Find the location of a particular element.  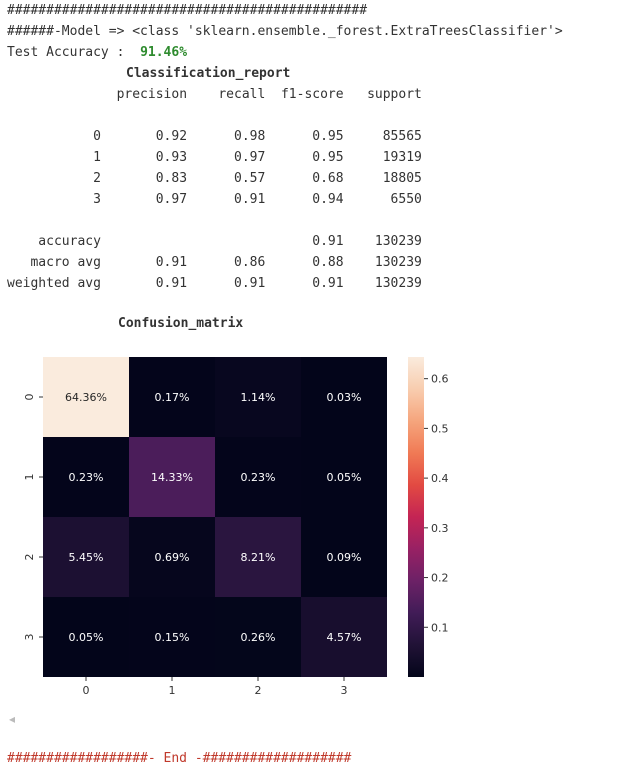

heatmap-cell-label: 0.09% is located at coordinates (344, 557).